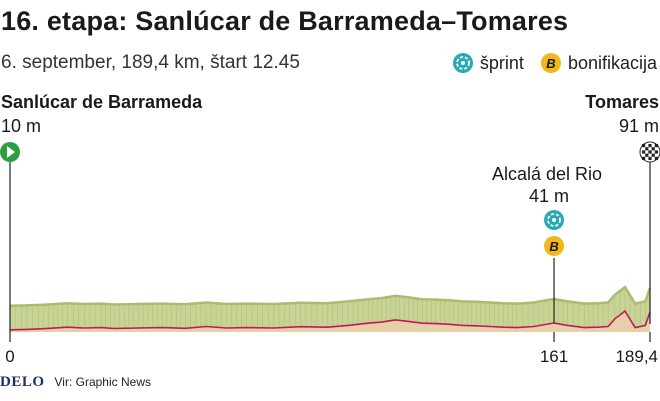 This screenshot has width=660, height=401. Describe the element at coordinates (11, 152) in the screenshot. I see `start-play-icon` at that location.